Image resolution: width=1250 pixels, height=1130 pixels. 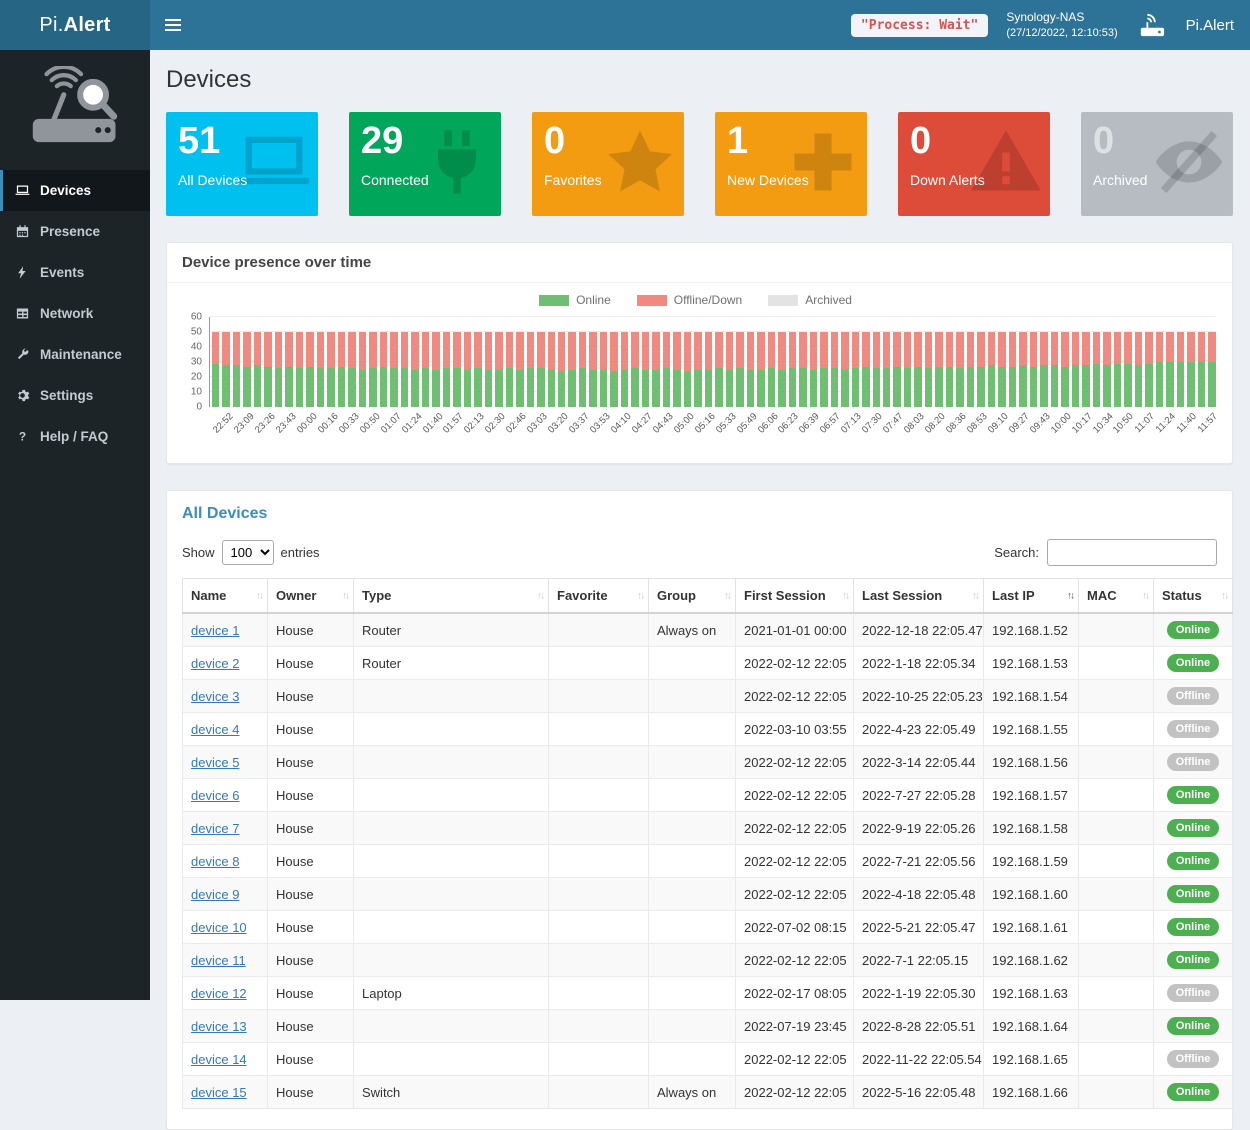 I want to click on column-header-owner: Owner ↑↓, so click(x=310, y=596).